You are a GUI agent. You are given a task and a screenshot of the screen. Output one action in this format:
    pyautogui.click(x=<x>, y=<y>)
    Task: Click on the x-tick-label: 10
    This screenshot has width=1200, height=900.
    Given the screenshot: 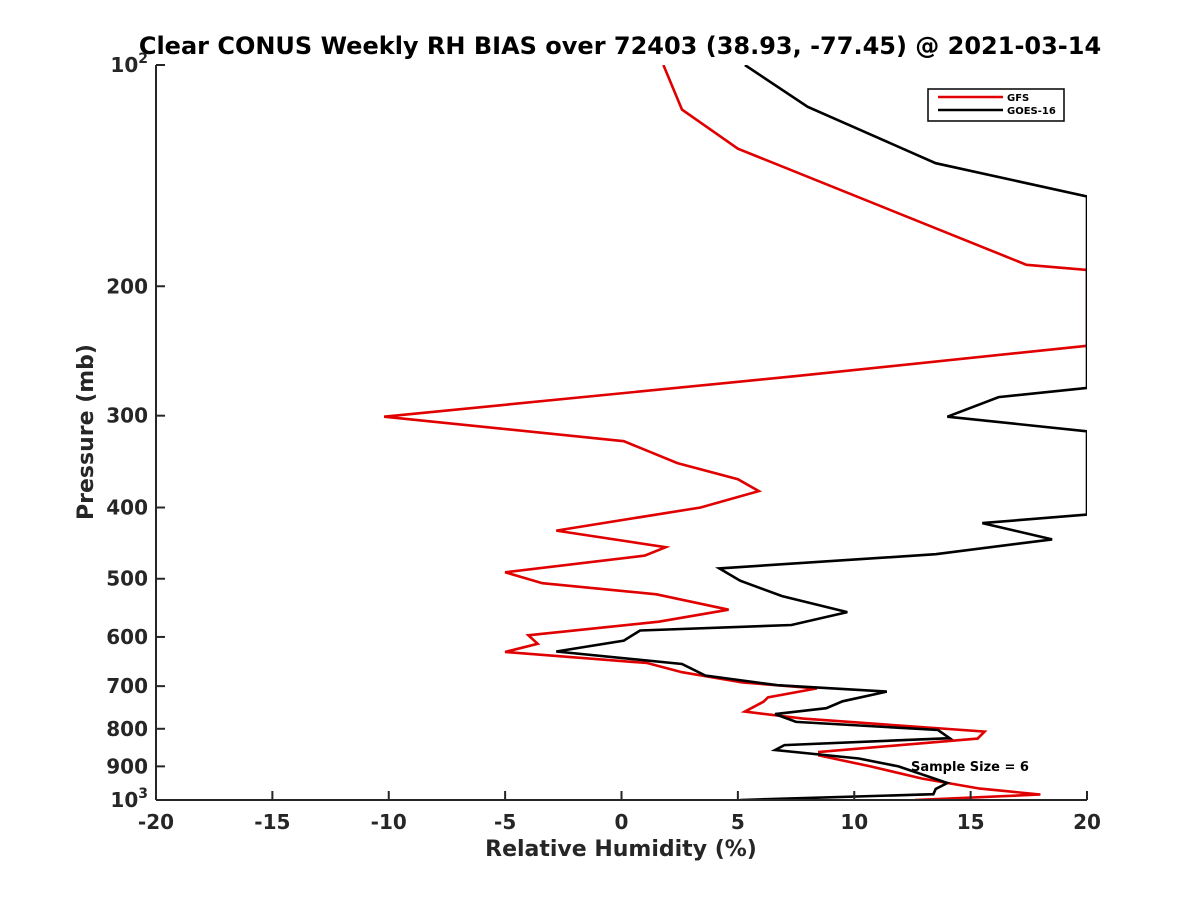 What is the action you would take?
    pyautogui.click(x=854, y=822)
    